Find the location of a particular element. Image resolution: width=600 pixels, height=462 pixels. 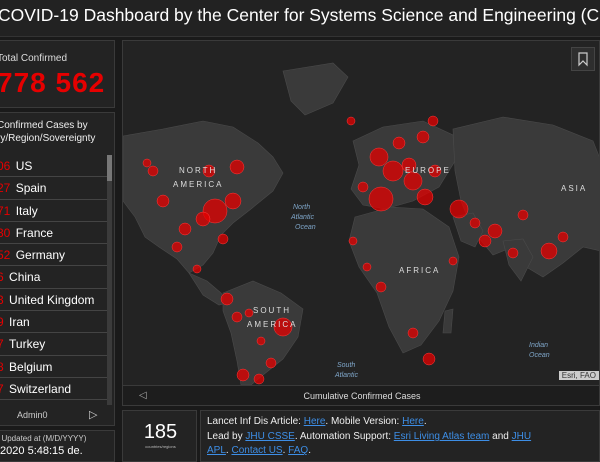

country-row-spain: 27 Spain is located at coordinates (54, 188).